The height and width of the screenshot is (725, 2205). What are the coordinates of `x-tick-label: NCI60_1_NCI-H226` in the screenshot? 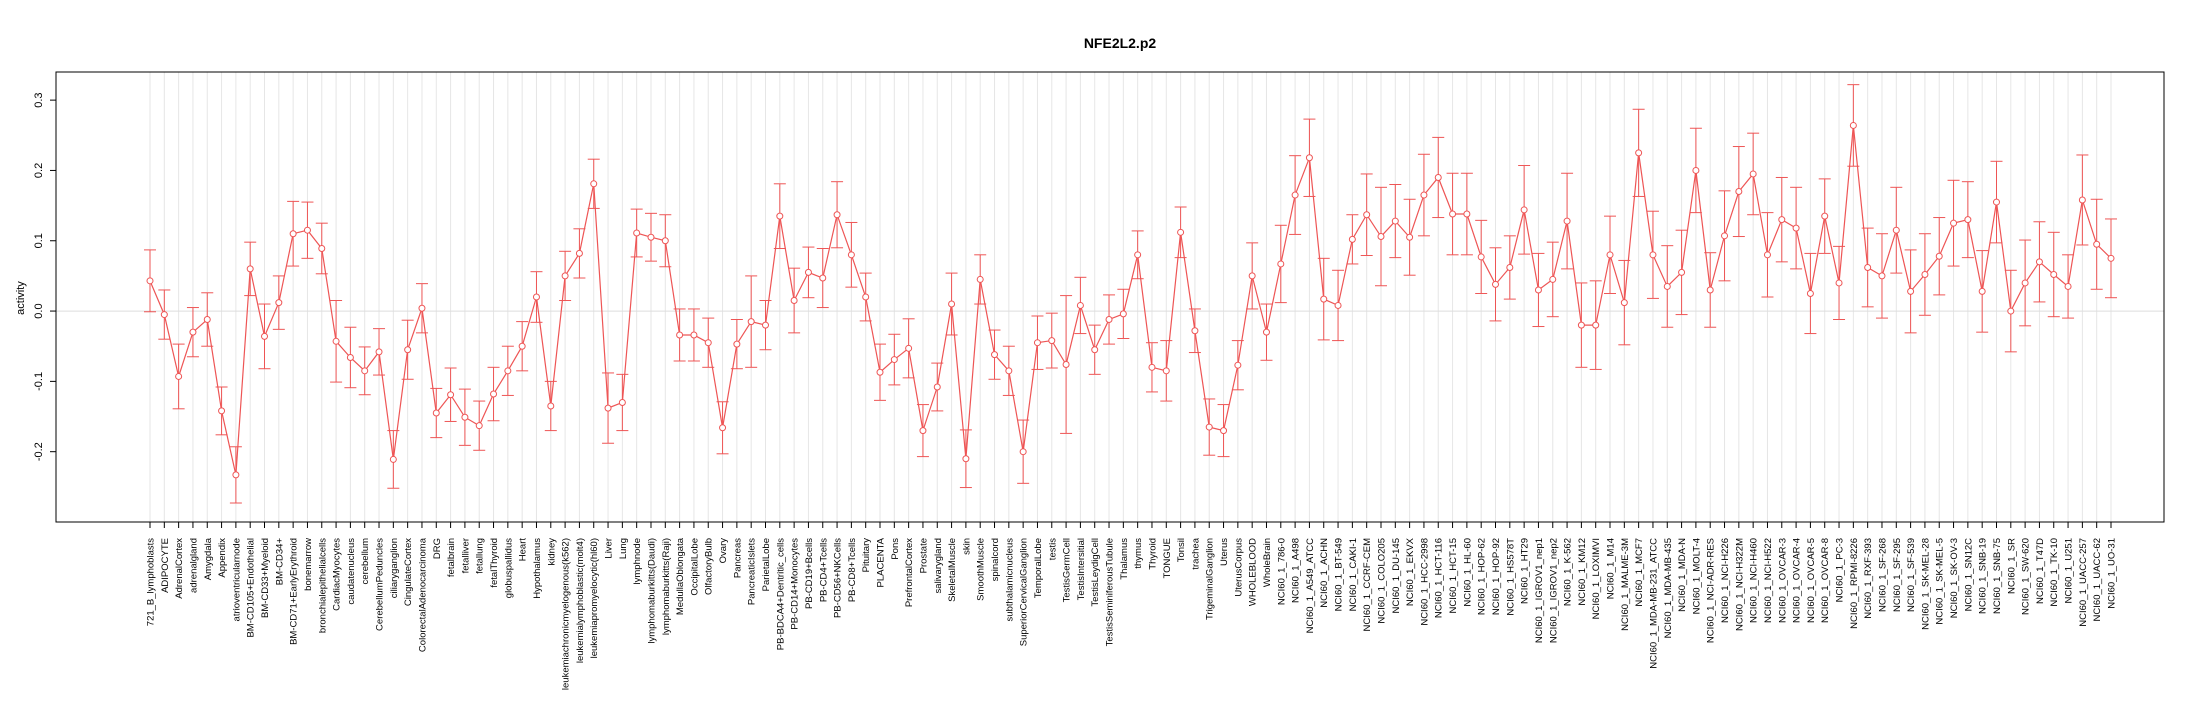 It's located at (1725, 580).